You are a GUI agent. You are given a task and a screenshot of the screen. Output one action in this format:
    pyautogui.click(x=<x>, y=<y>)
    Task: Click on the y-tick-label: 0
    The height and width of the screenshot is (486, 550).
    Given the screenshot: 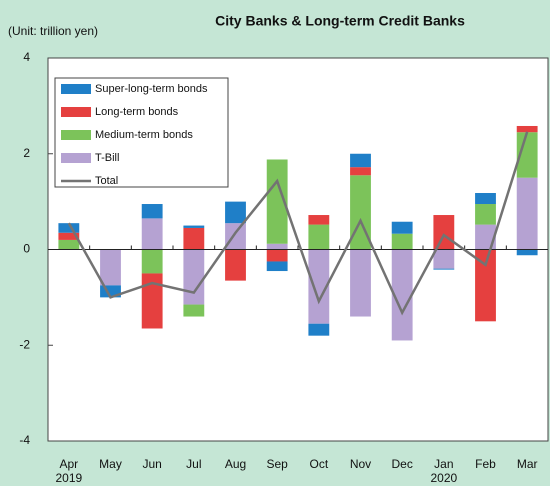 What is the action you would take?
    pyautogui.click(x=26, y=249)
    